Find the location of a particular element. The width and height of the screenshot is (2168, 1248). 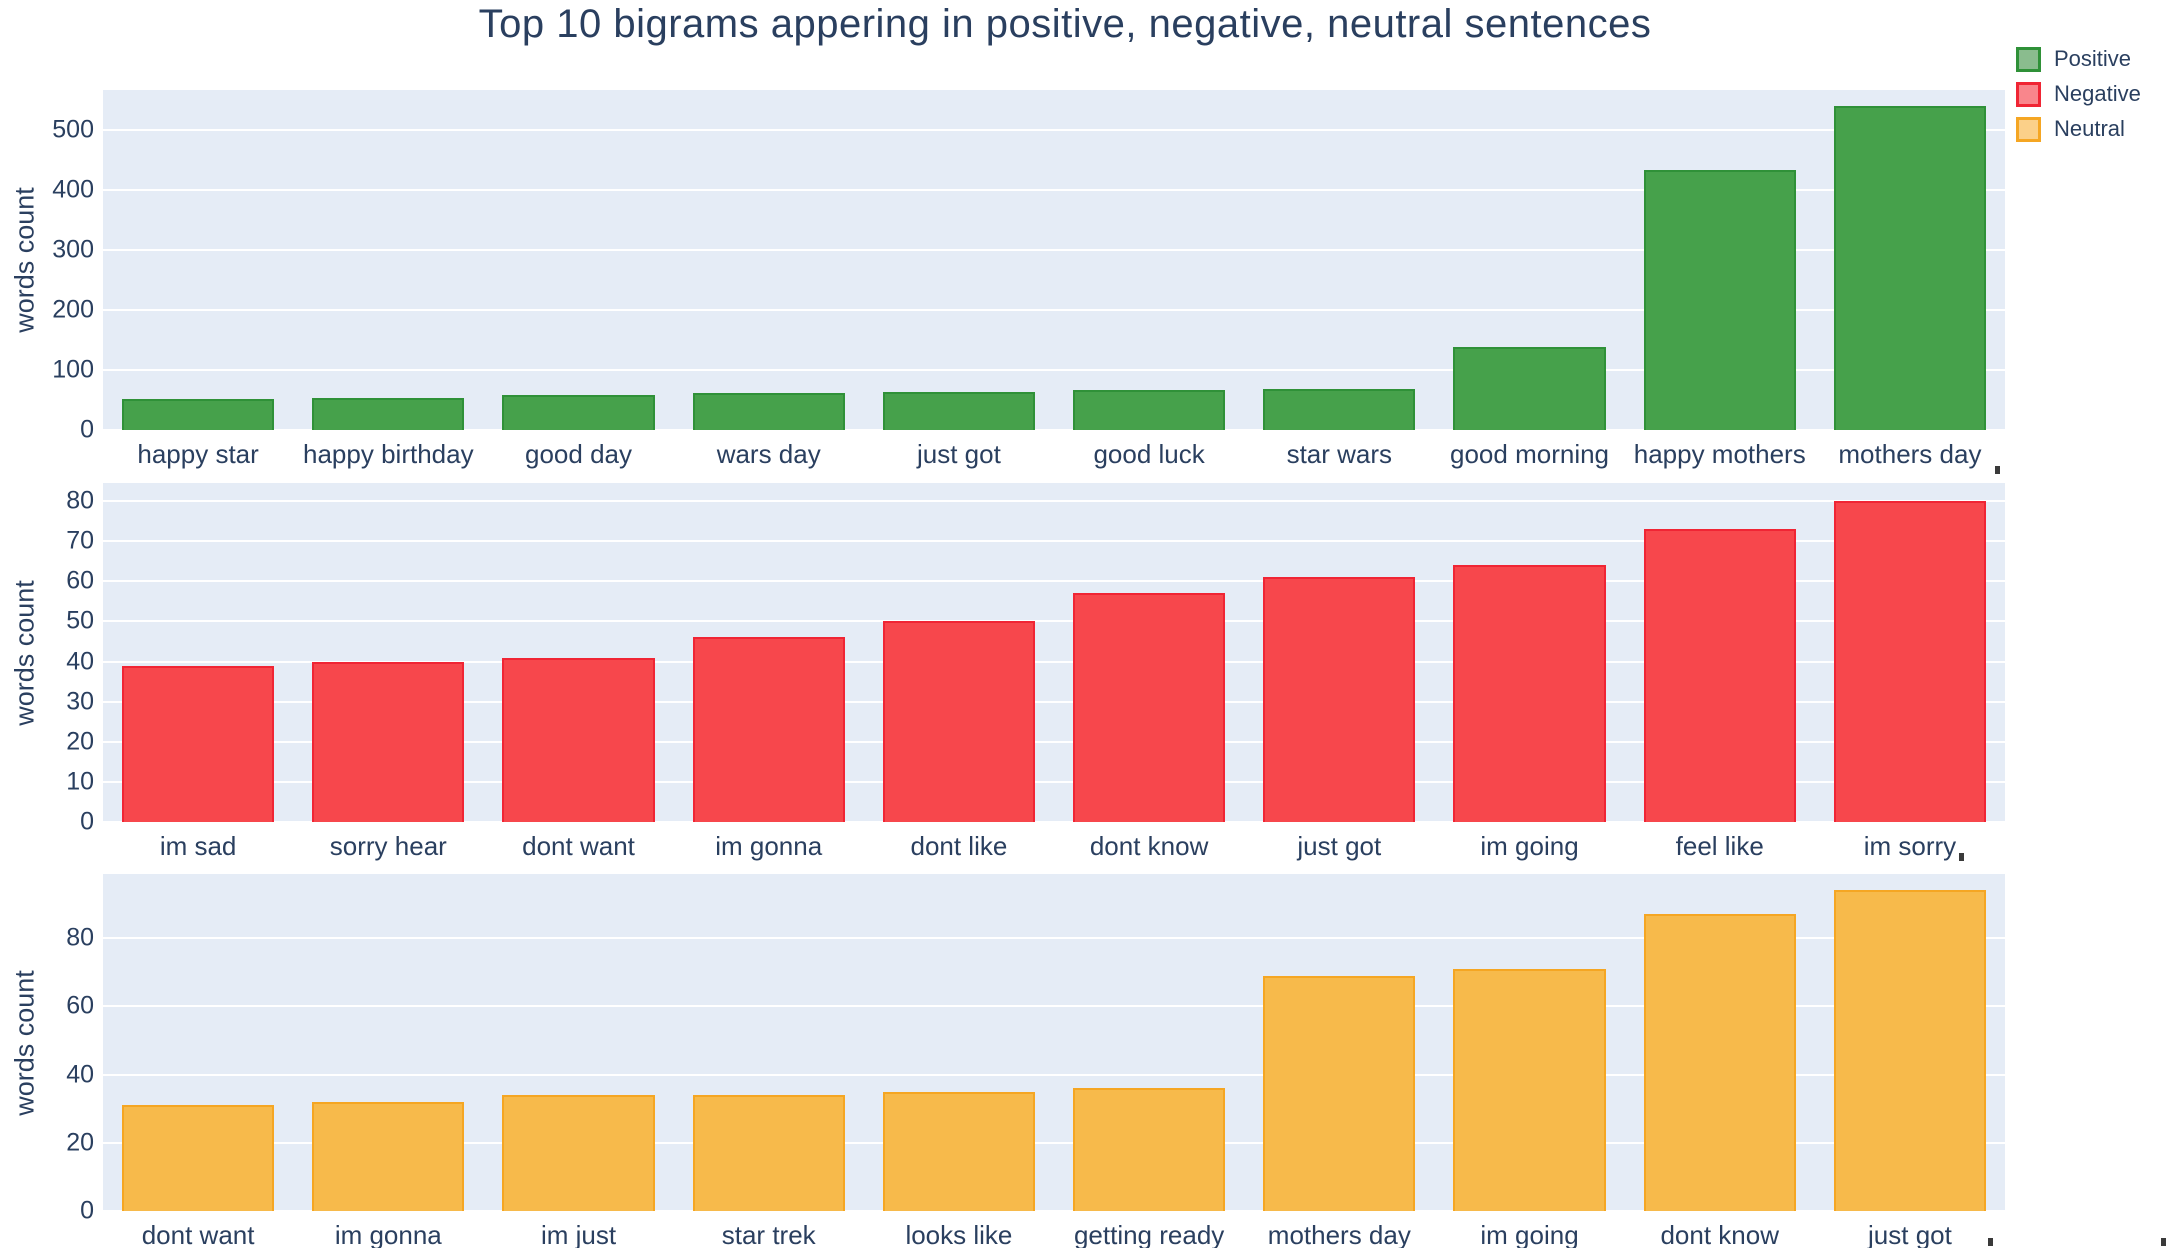

bar-positive-good-day is located at coordinates (578, 412).